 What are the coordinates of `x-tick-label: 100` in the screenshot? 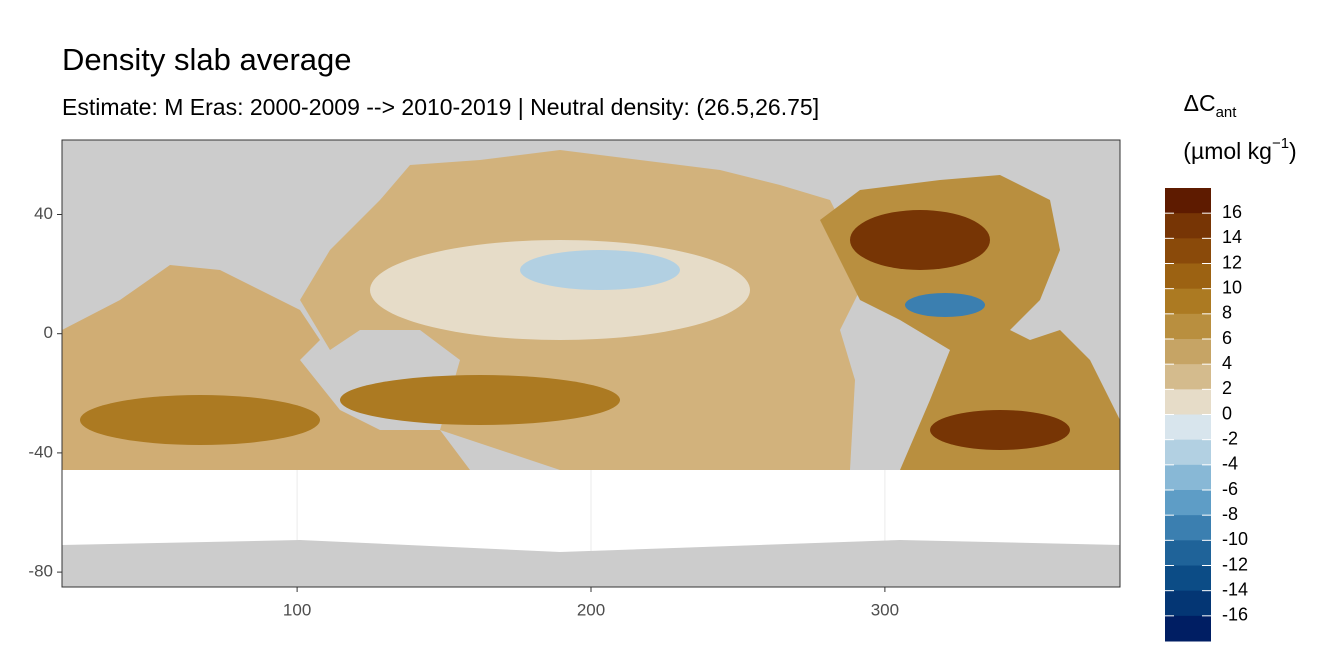 It's located at (297, 609).